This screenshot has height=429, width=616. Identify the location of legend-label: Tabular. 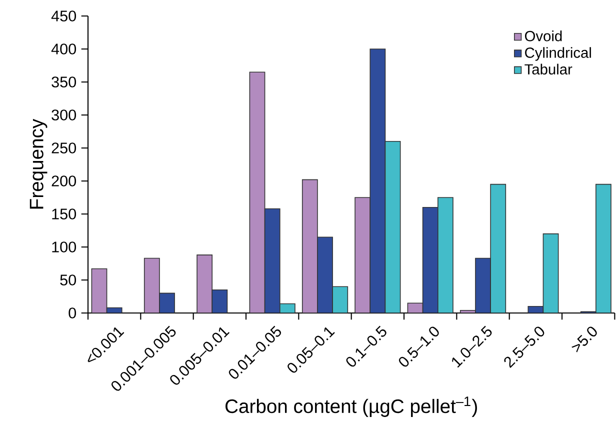
(548, 69).